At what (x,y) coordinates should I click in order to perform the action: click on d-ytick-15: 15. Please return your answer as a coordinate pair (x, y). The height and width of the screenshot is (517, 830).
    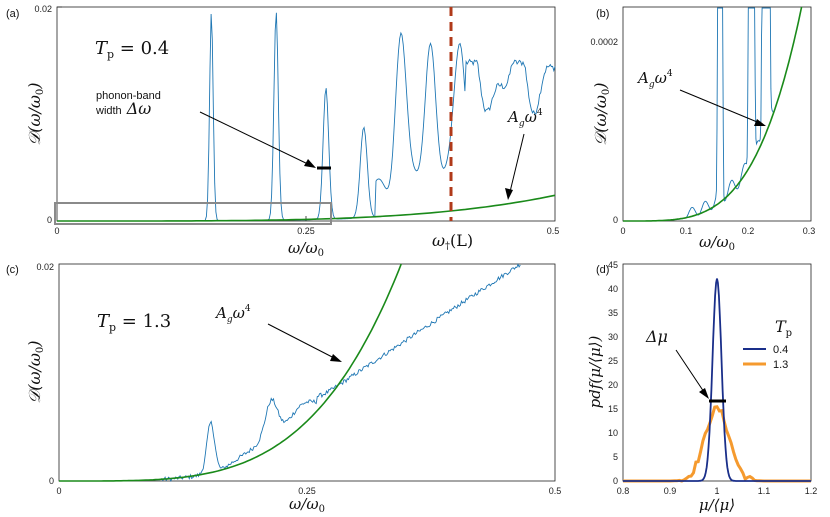
    Looking at the image, I should click on (613, 409).